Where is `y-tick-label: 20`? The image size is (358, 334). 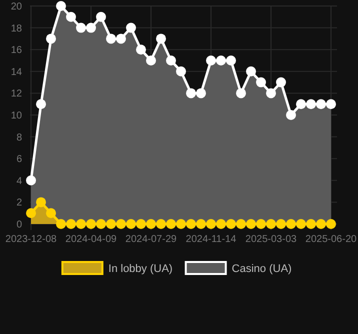
y-tick-label: 20 is located at coordinates (16, 7).